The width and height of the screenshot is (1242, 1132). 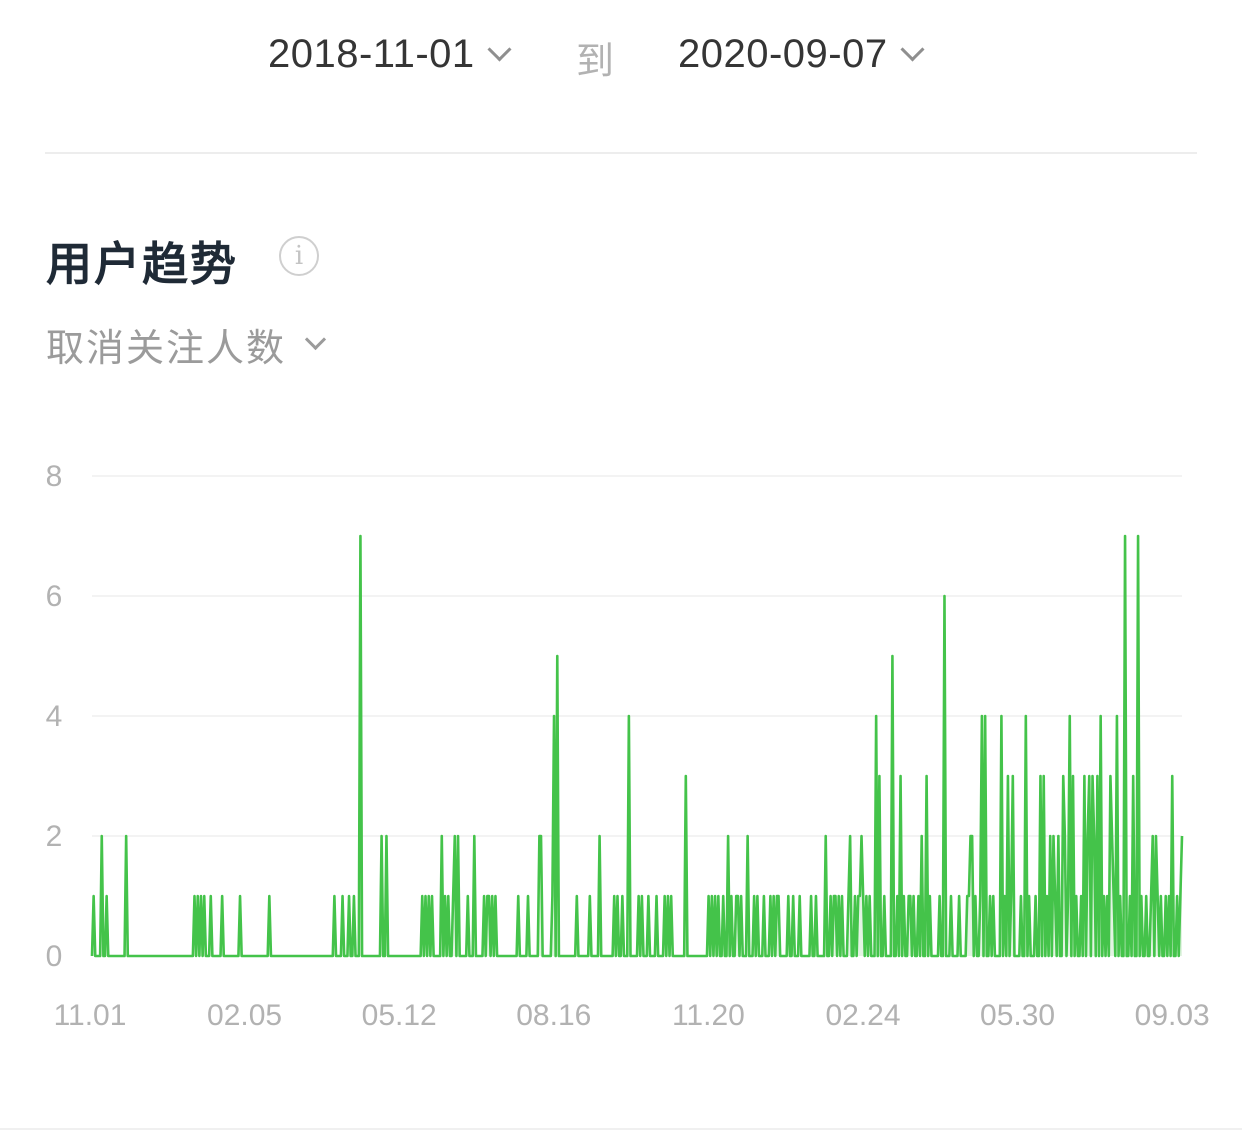 I want to click on range-to-label: 到, so click(x=595, y=62).